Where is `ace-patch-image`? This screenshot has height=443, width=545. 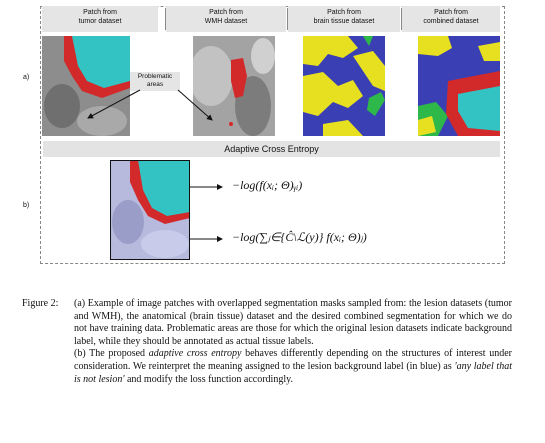 ace-patch-image is located at coordinates (150, 210).